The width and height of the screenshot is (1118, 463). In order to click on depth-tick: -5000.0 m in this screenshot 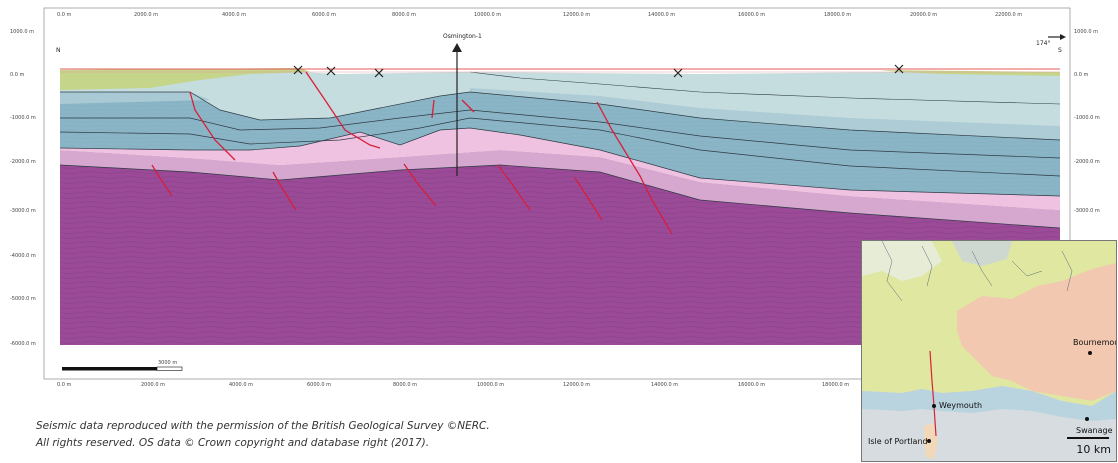, I will do `click(23, 299)`.